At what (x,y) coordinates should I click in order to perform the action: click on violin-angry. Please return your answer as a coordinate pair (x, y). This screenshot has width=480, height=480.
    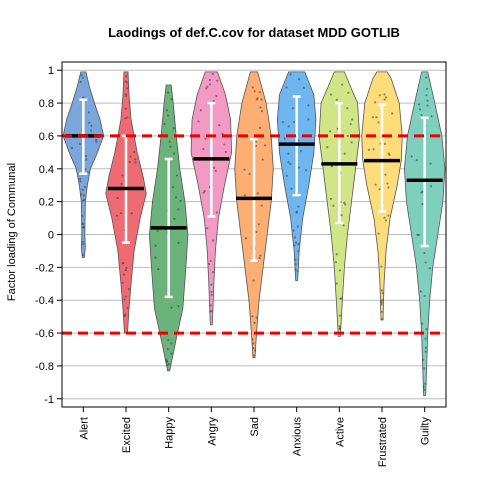
    Looking at the image, I should click on (211, 198).